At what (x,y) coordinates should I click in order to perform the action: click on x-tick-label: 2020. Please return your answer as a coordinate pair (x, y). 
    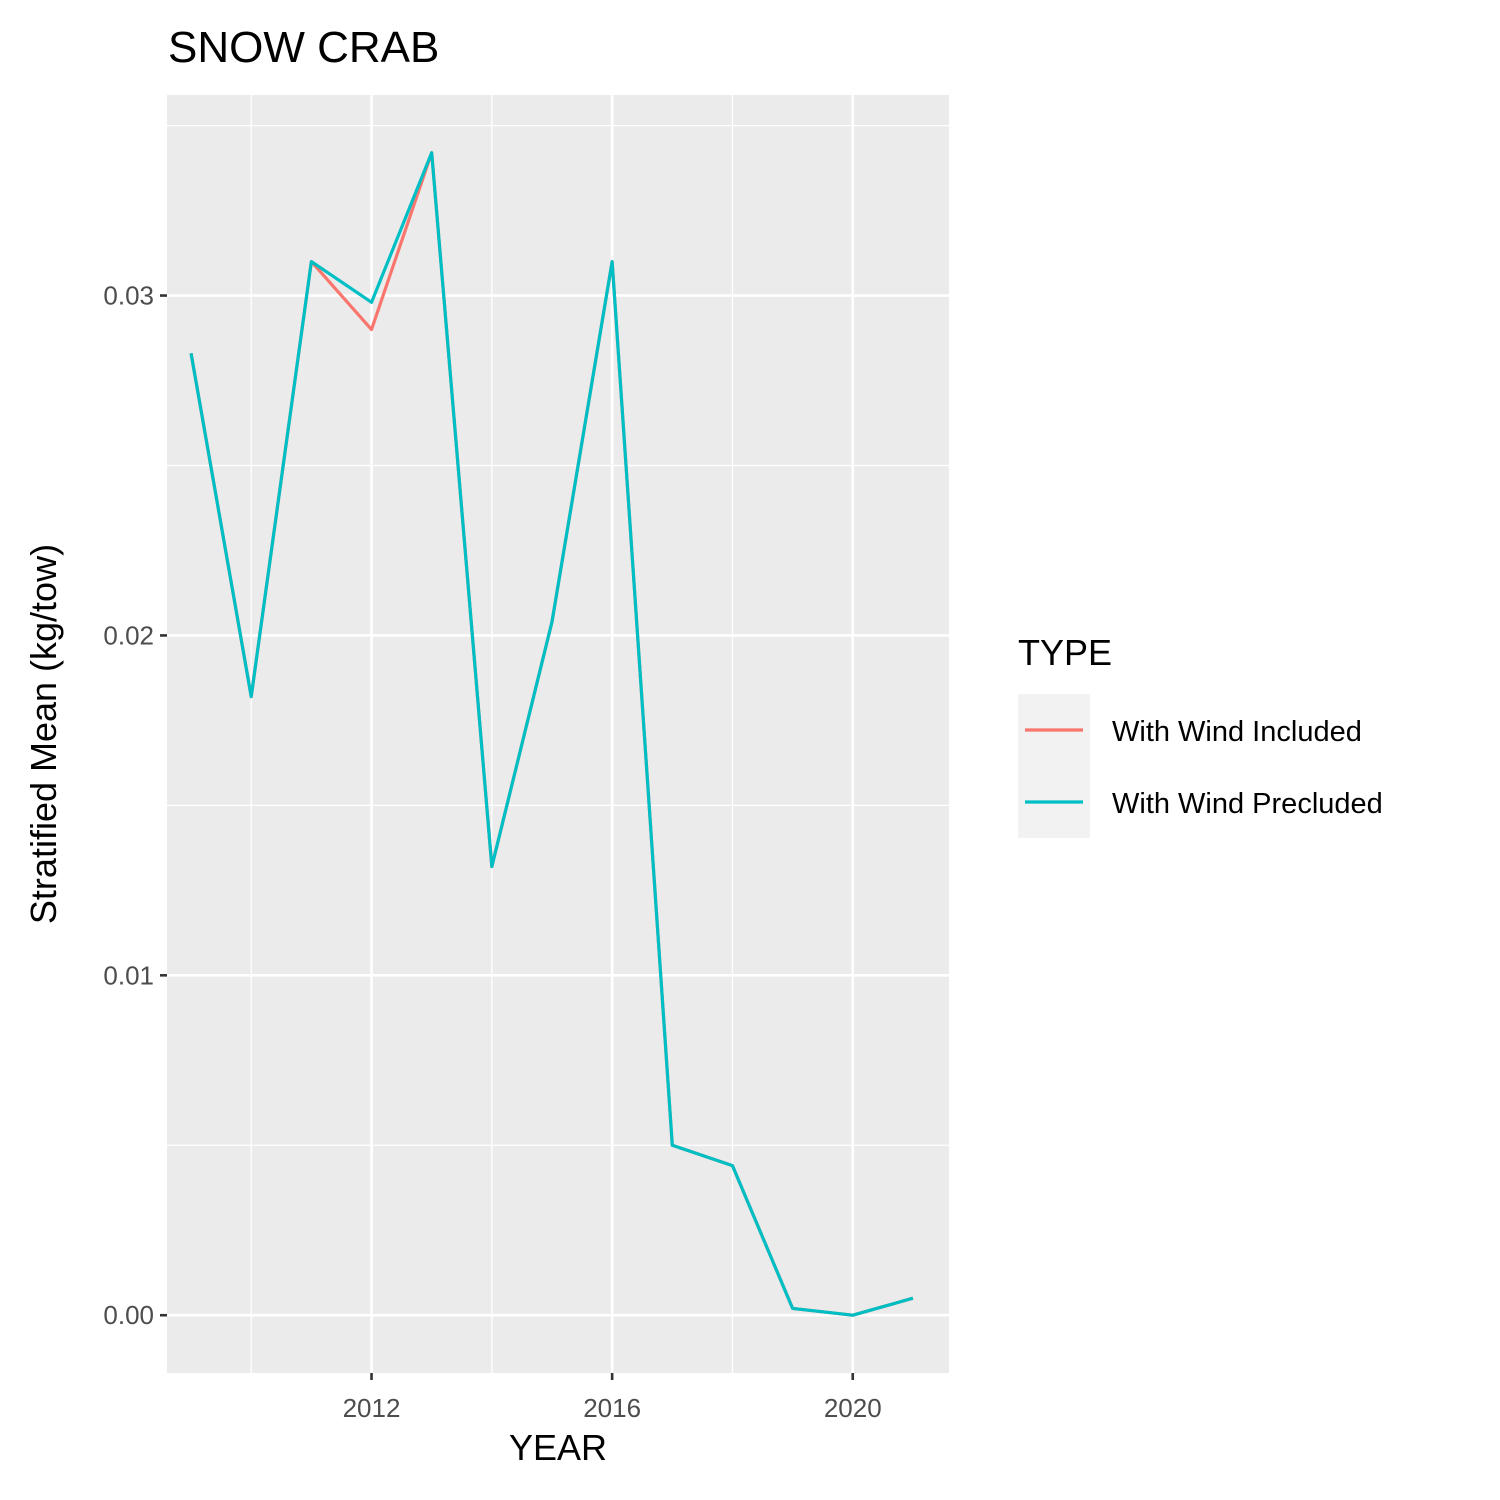
    Looking at the image, I should click on (853, 1408).